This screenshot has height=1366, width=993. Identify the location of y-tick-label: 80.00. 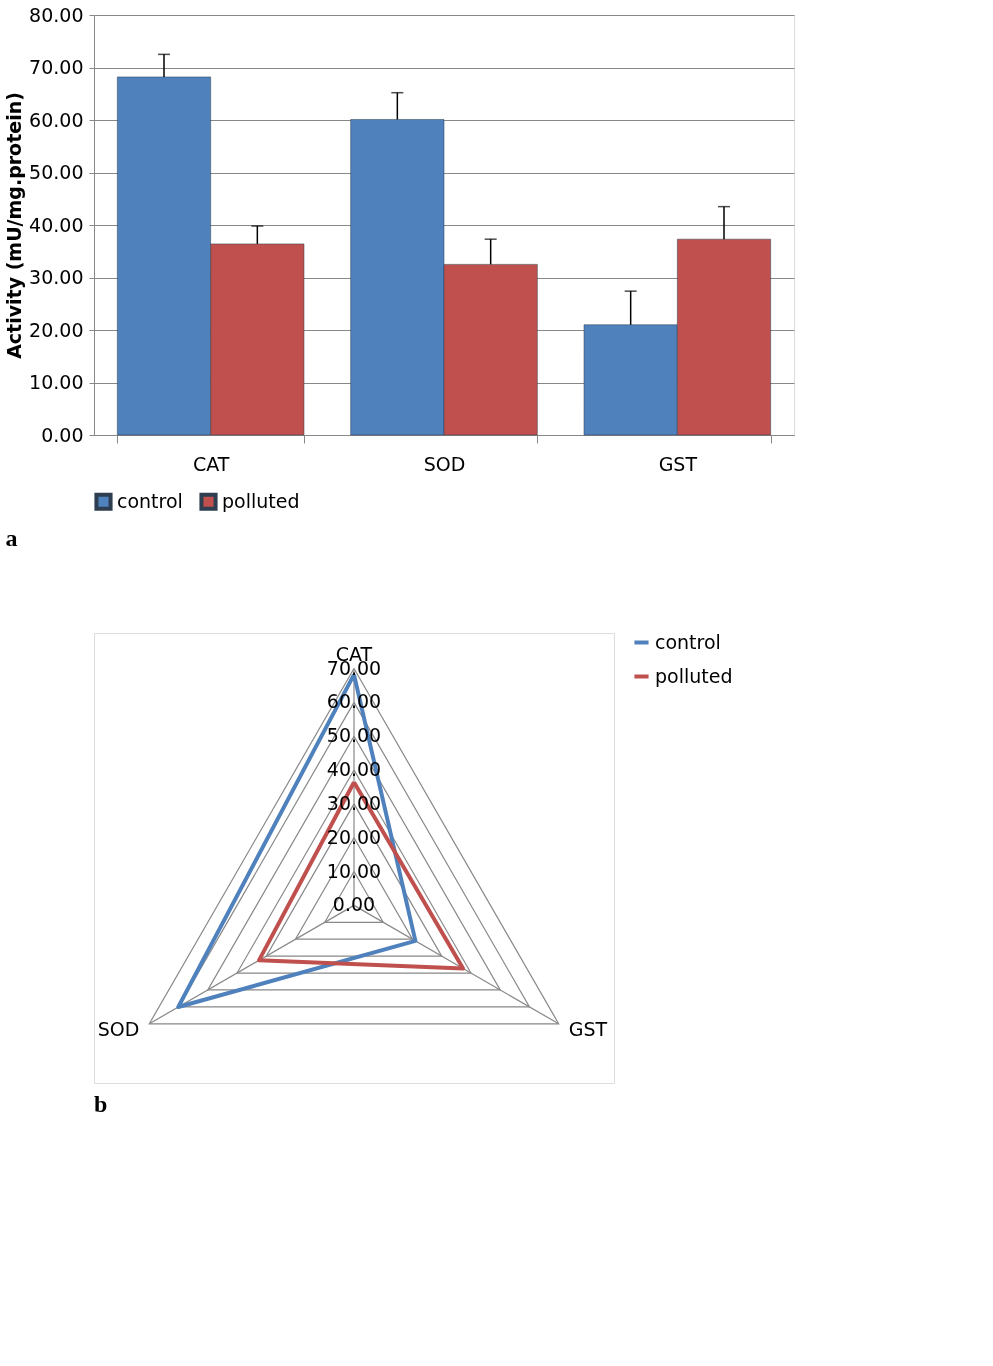
(56, 14).